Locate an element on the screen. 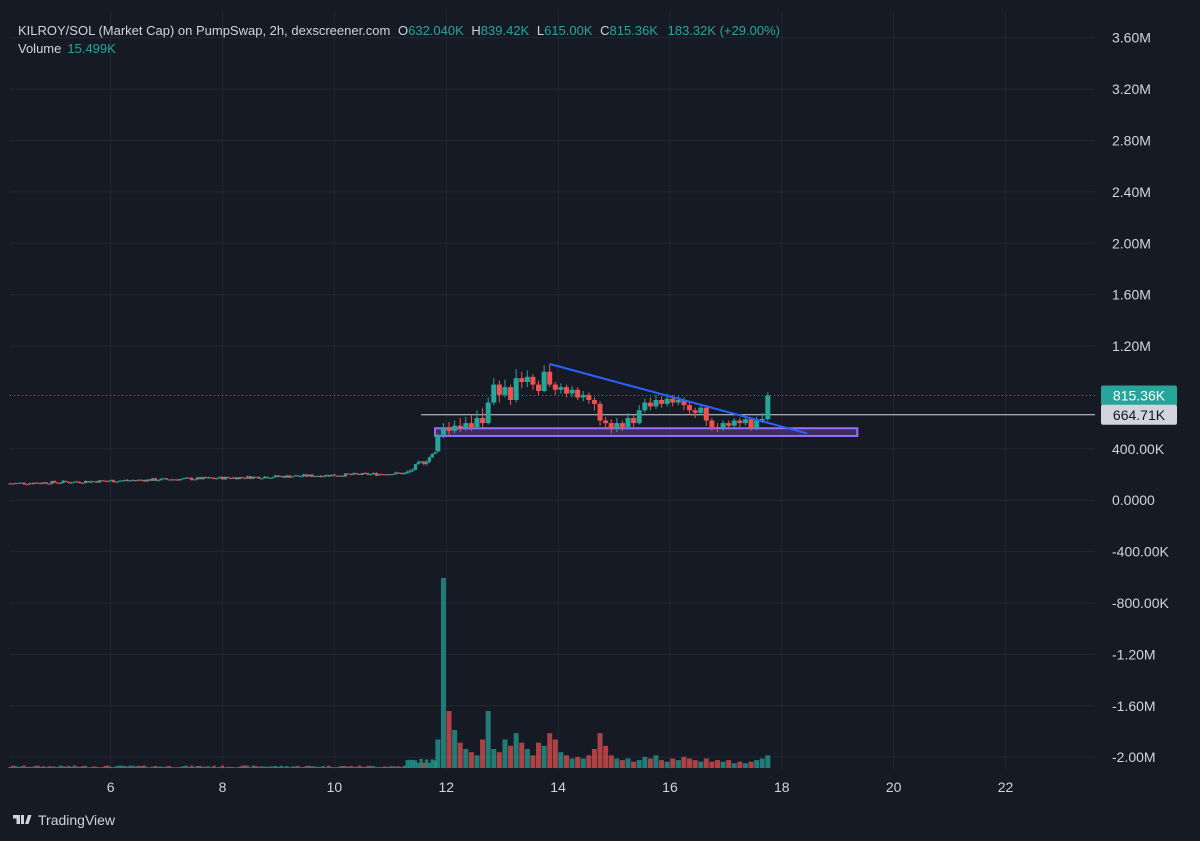  support-zone is located at coordinates (646, 432).